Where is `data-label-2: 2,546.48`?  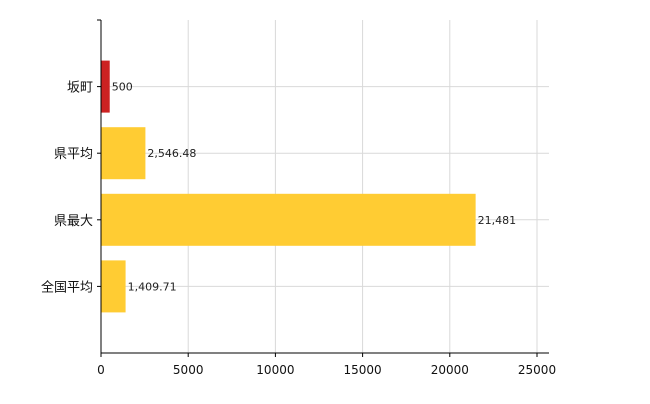
data-label-2: 2,546.48 is located at coordinates (171, 153).